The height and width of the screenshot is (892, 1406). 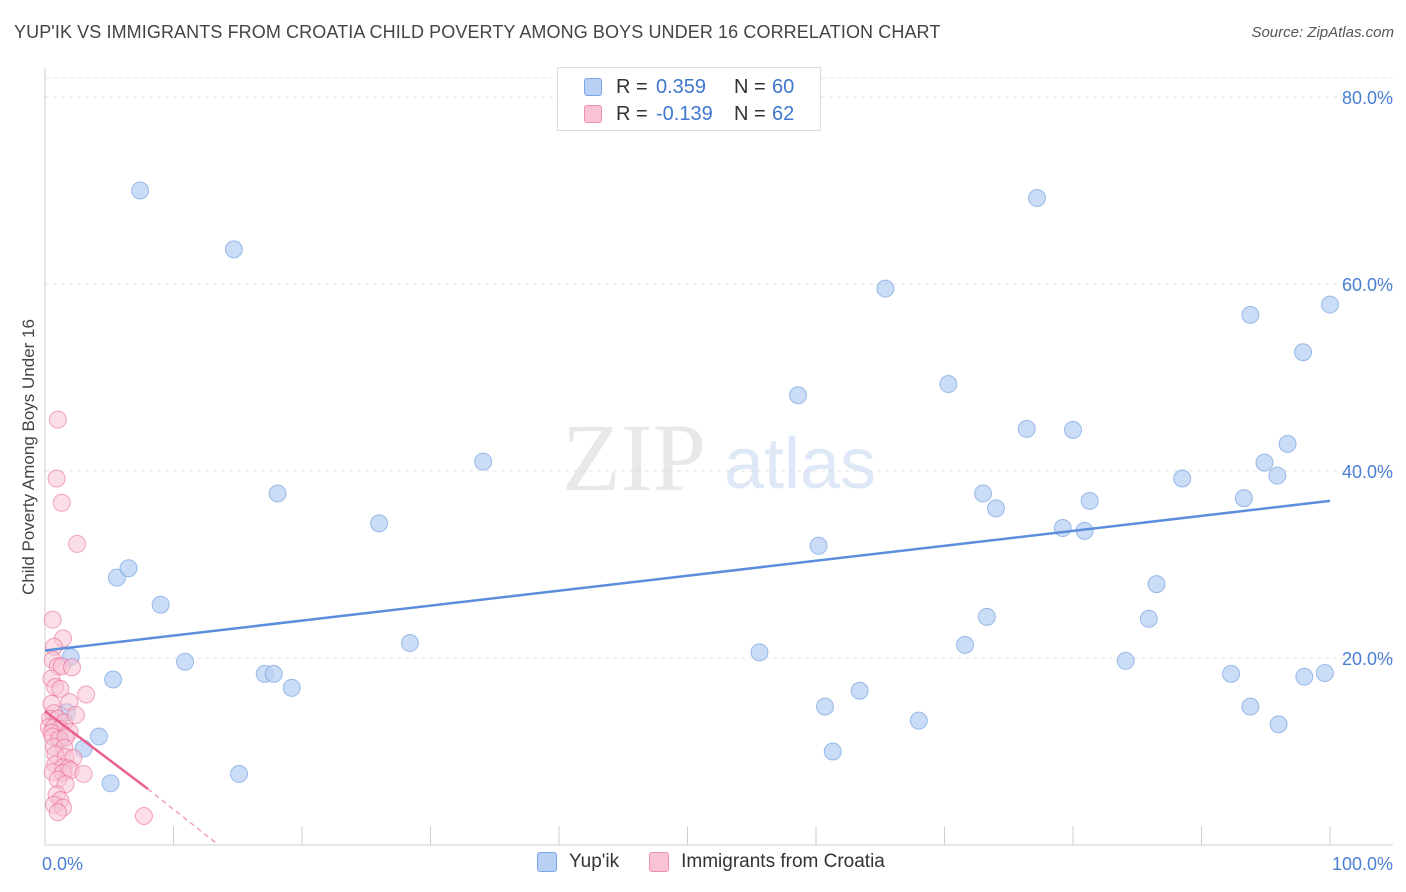 I want to click on x-tick-label-min: 0.0%, so click(x=62, y=864).